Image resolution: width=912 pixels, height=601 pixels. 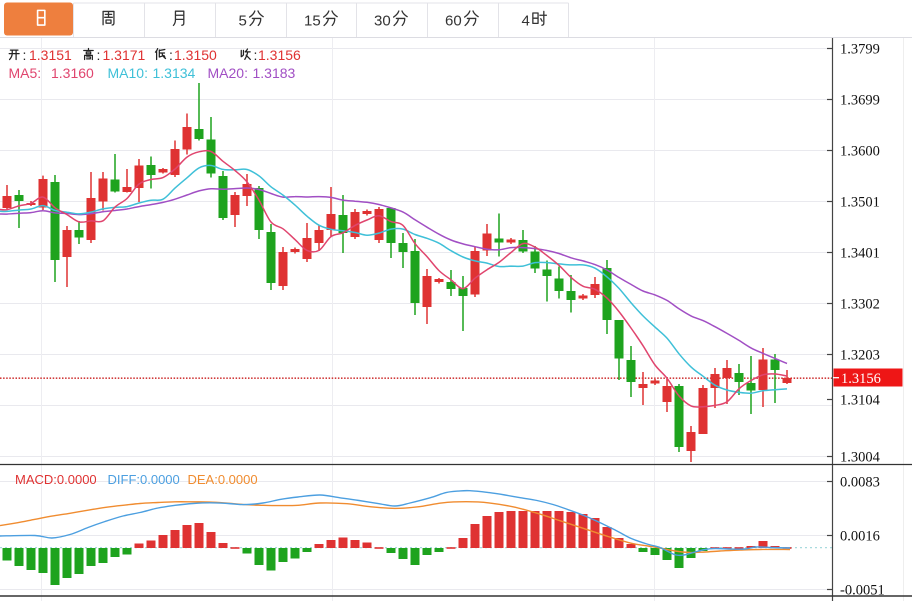 I want to click on svg-text: 1.3799, so click(x=860, y=50).